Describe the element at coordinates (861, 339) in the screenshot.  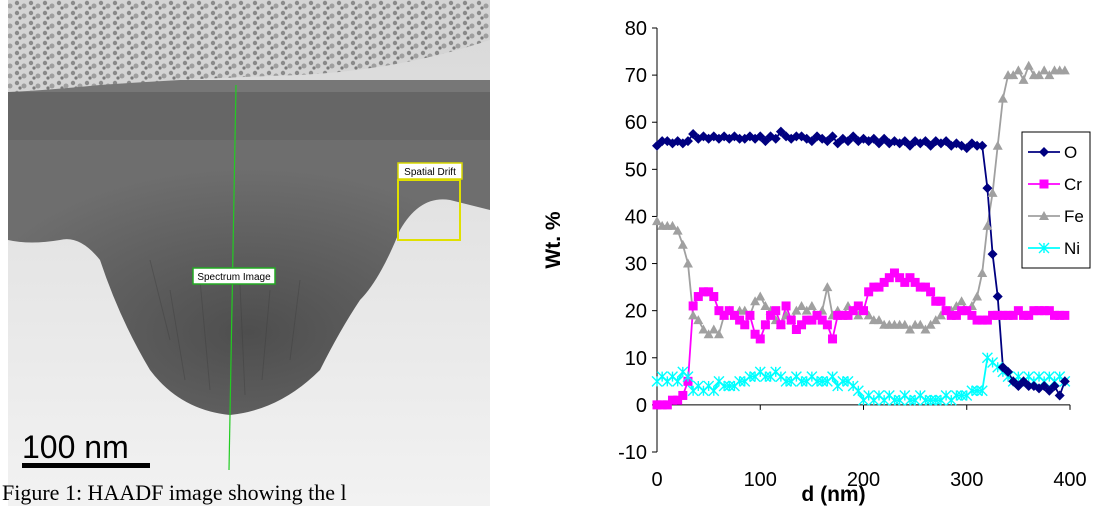
I see `series-markers-cr` at that location.